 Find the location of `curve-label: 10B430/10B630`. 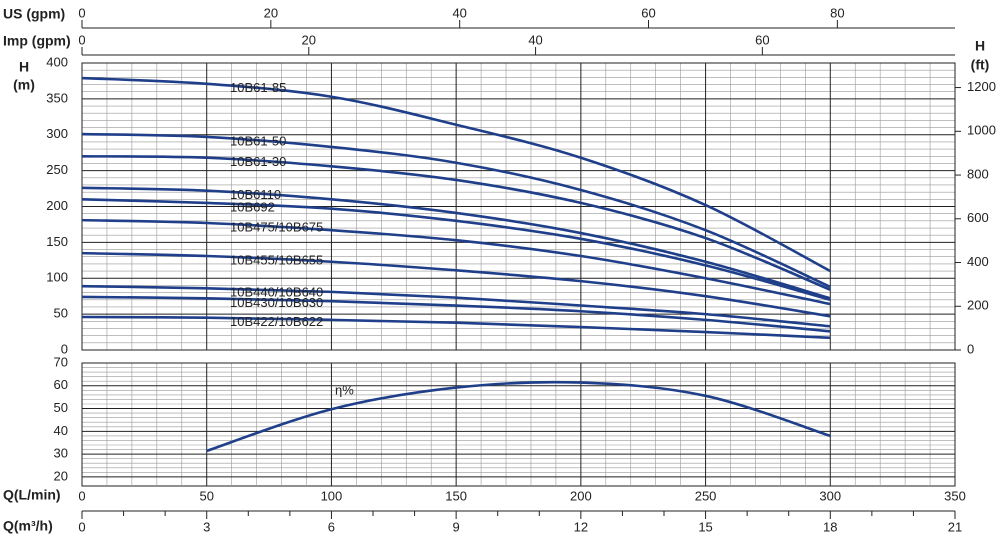

curve-label: 10B430/10B630 is located at coordinates (276, 302).